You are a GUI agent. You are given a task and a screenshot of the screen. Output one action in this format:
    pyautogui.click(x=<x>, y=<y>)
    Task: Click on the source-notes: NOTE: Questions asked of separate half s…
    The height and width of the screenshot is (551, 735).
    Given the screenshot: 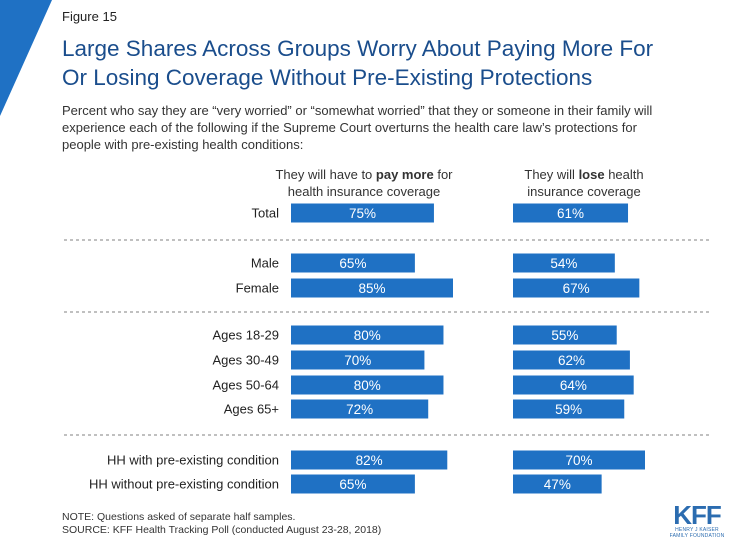 What is the action you would take?
    pyautogui.click(x=221, y=524)
    